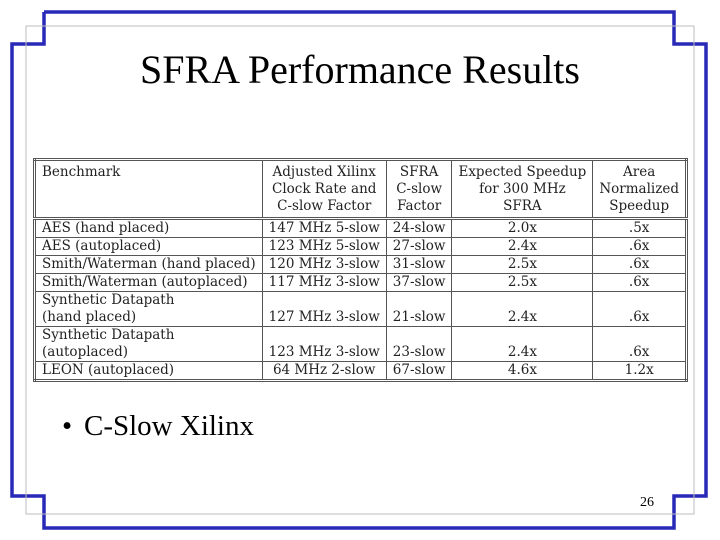 This screenshot has height=540, width=720. What do you see at coordinates (647, 502) in the screenshot?
I see `page-number: 26` at bounding box center [647, 502].